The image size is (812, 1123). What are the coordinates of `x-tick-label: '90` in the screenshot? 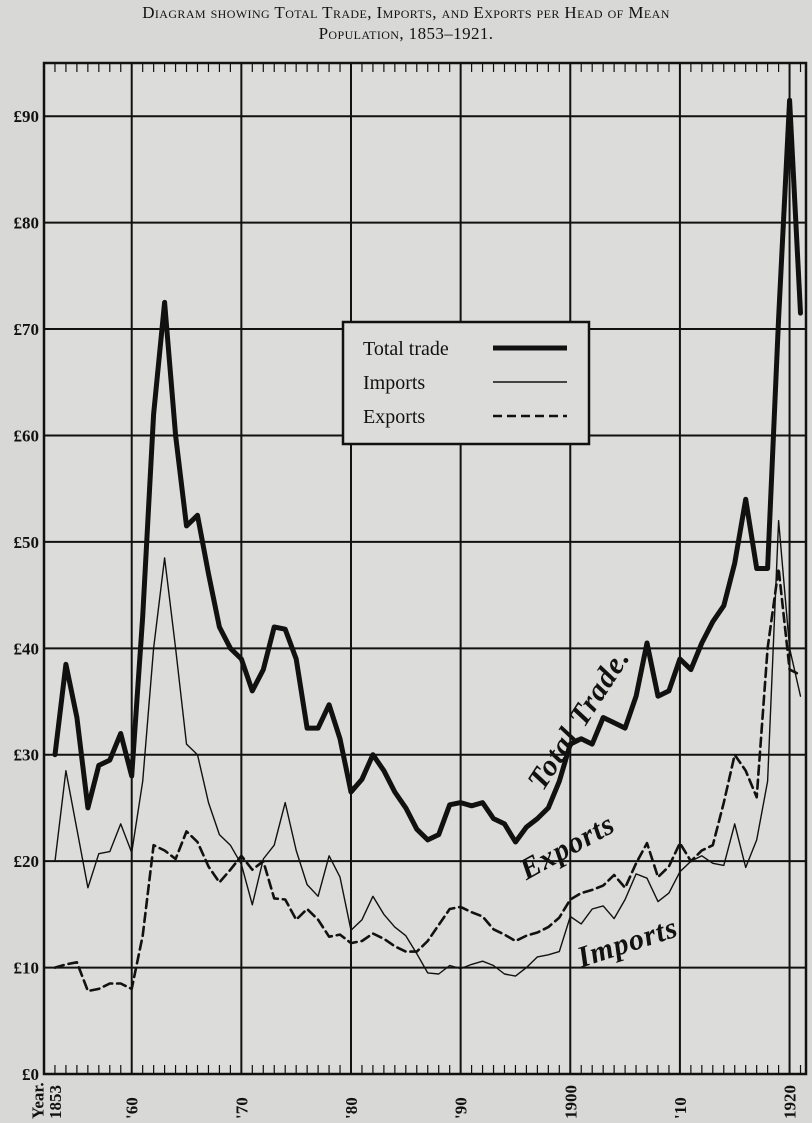 It's located at (461, 1108).